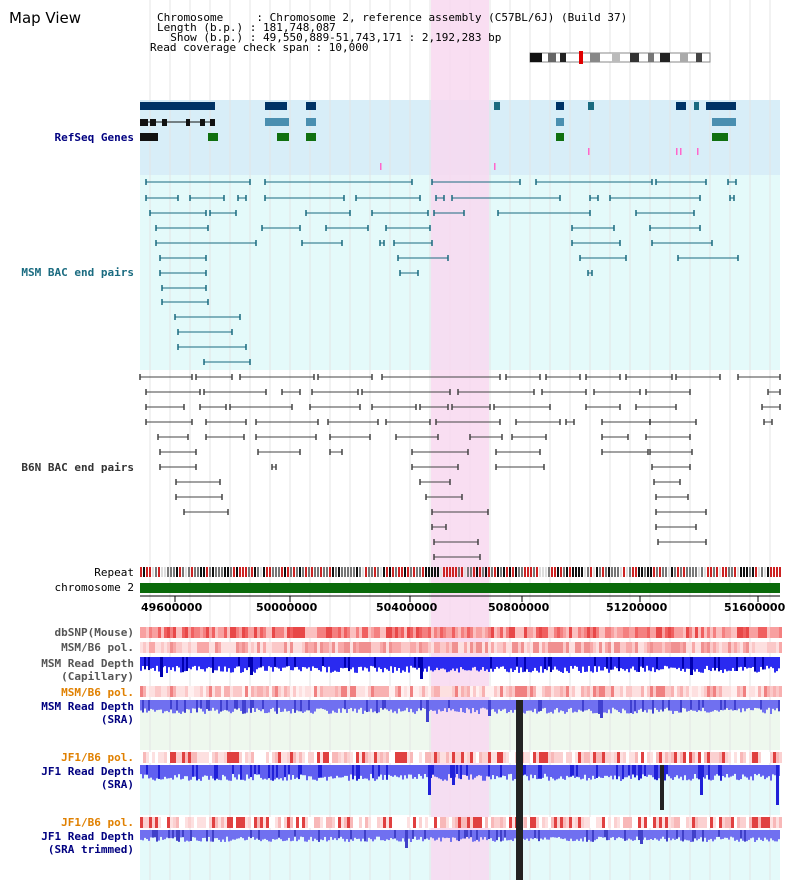  Describe the element at coordinates (87, 778) in the screenshot. I see `track-label-jf1-read-depth-sra: JF1 Read Depth (SRA)` at that location.